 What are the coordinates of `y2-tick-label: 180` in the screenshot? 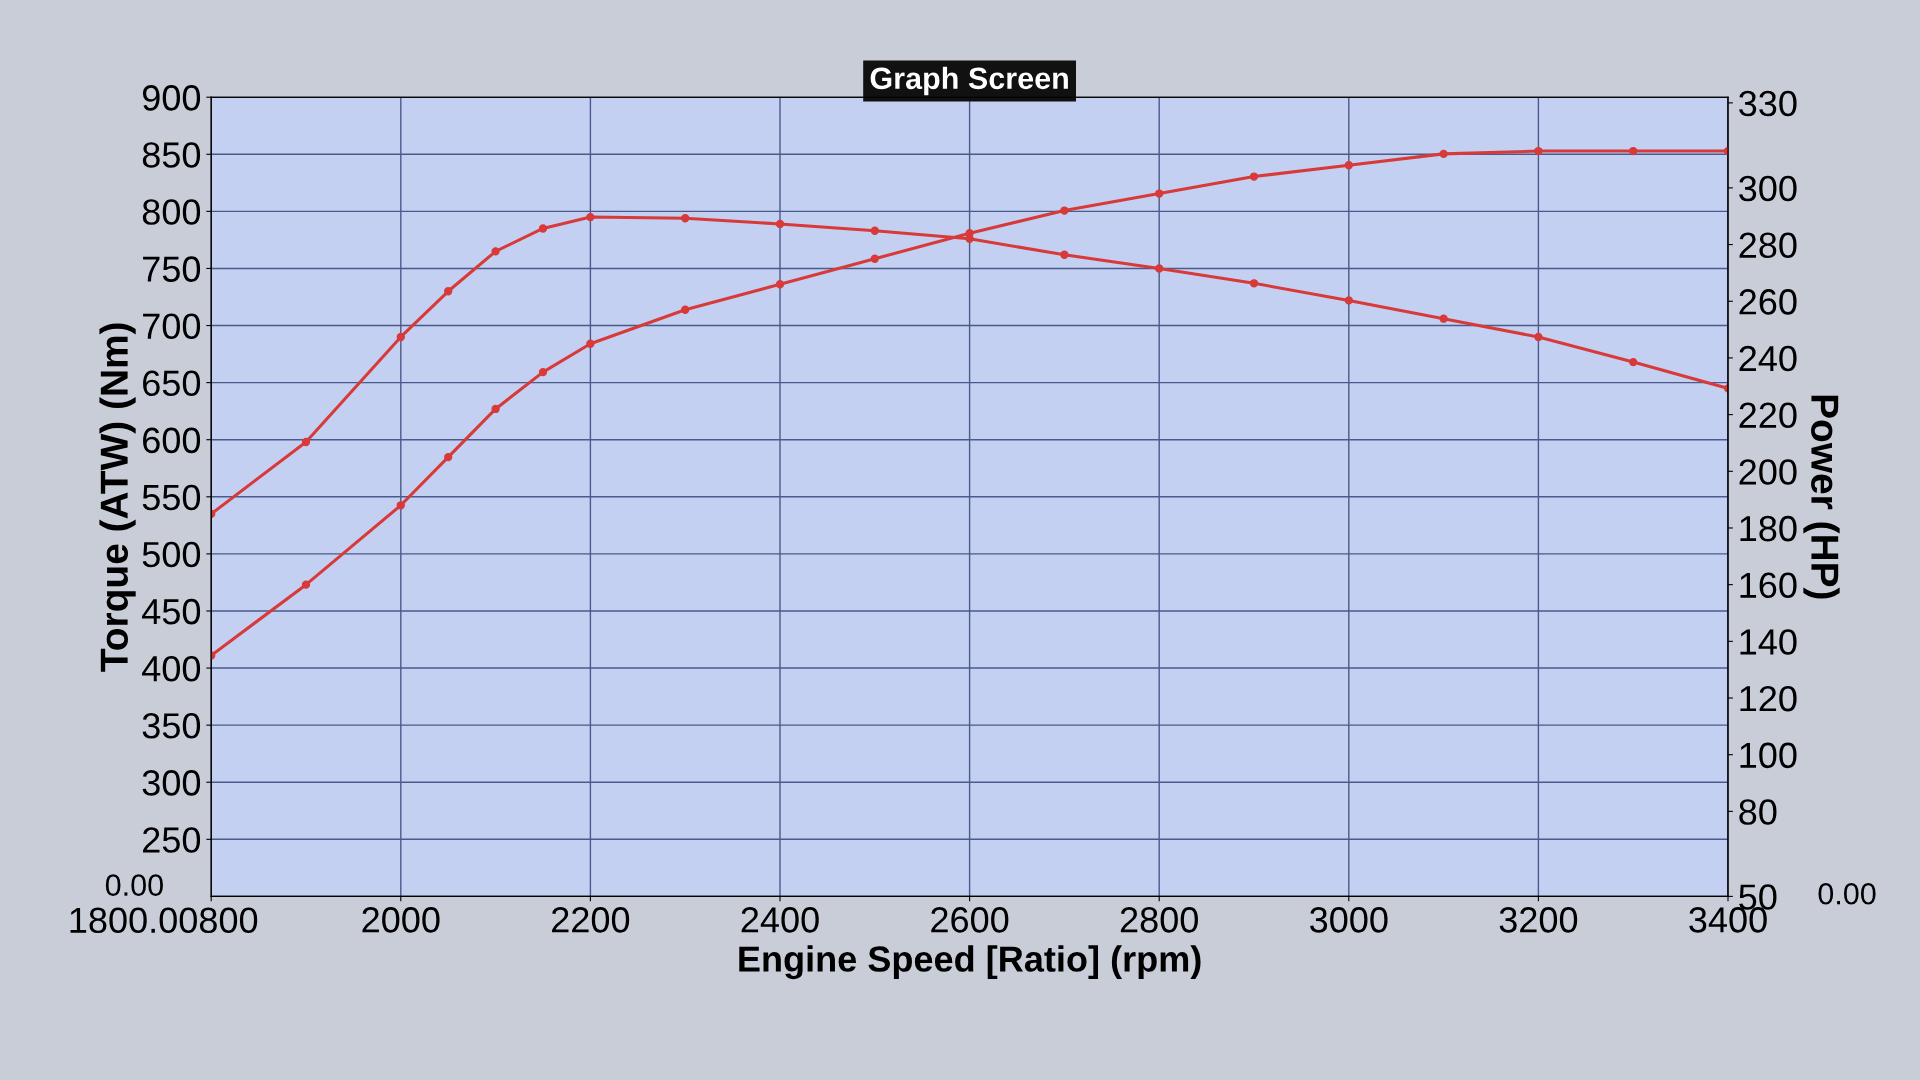 It's located at (1768, 528).